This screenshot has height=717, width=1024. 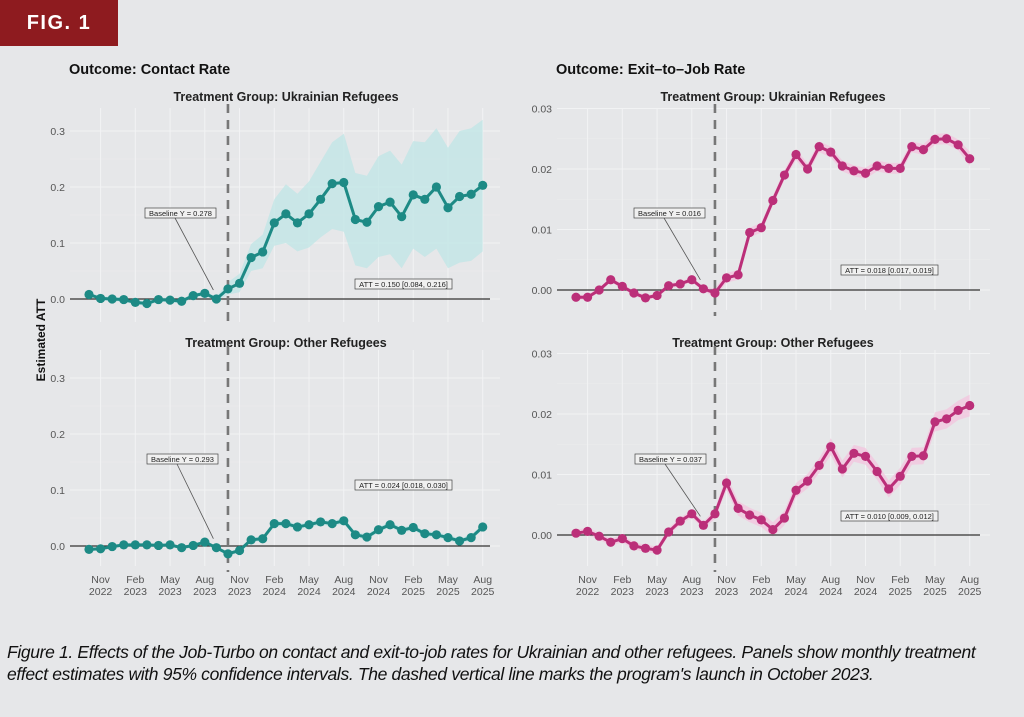 I want to click on baseline-label-box, so click(x=670, y=459).